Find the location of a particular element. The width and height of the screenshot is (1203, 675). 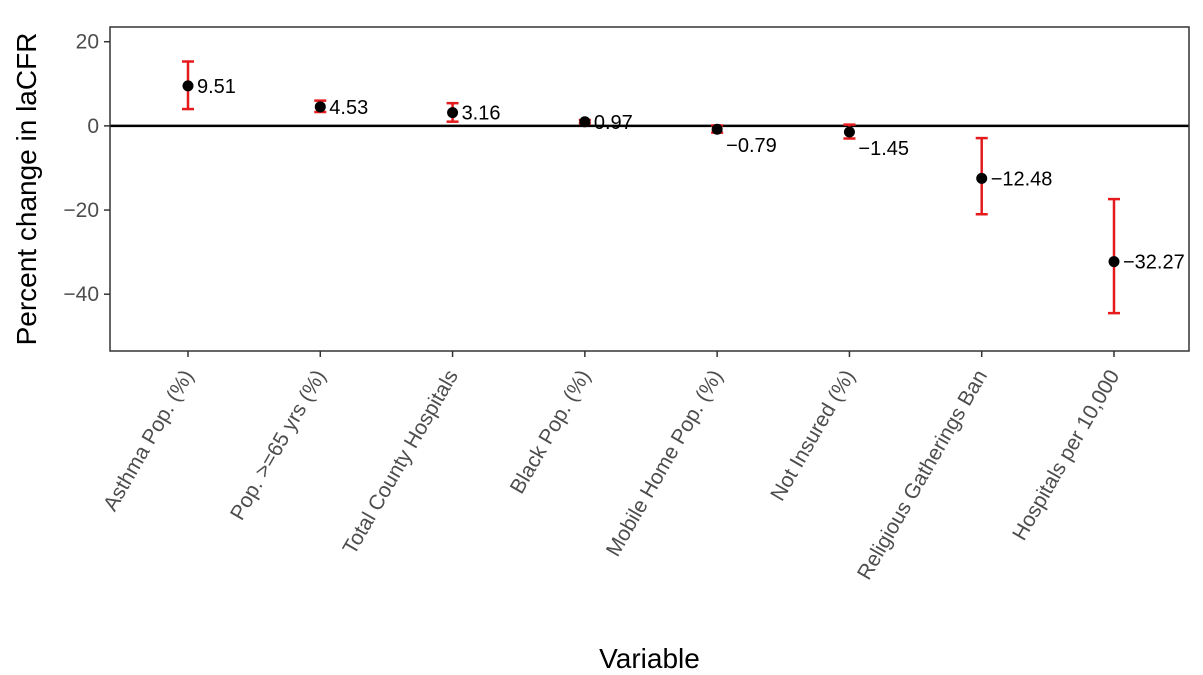

y-tick-label: 20 is located at coordinates (87, 42).